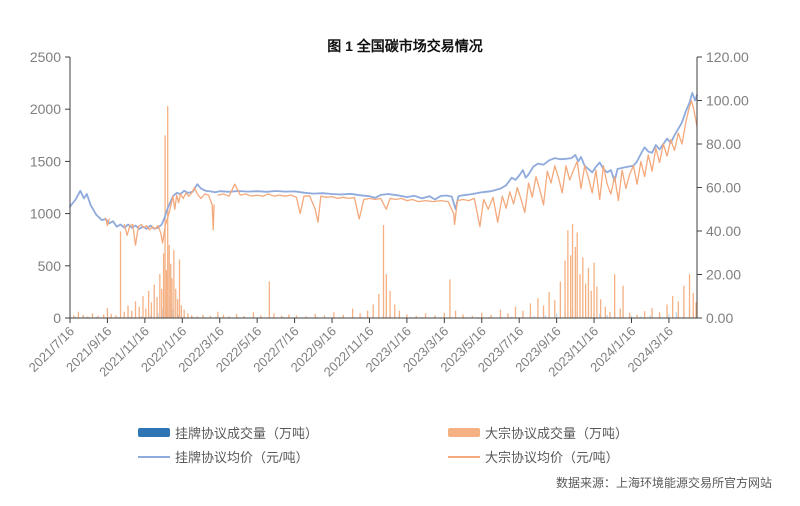 Image resolution: width=800 pixels, height=506 pixels. I want to click on legend-label: 大宗协议均价（元/吨）, so click(552, 457).